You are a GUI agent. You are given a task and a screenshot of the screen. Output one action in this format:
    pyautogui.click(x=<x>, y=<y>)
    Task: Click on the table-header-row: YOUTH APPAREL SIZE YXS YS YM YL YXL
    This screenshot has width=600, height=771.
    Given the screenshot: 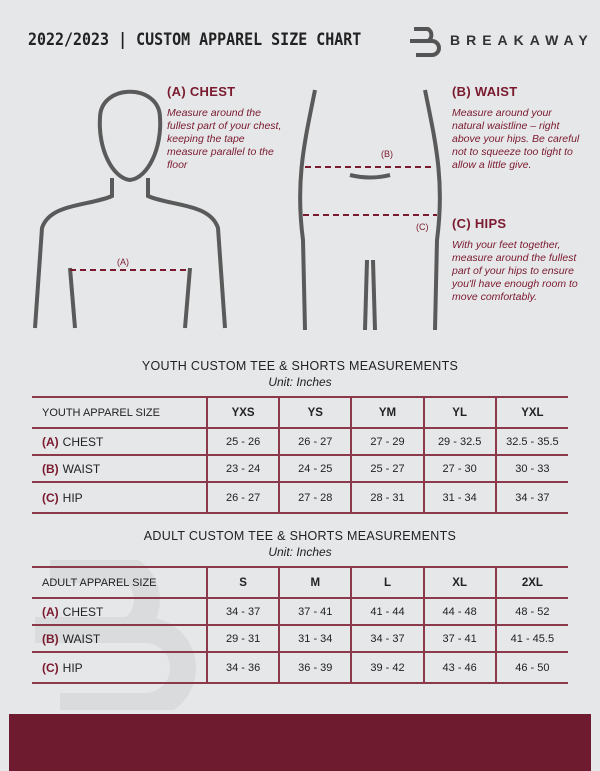 What is the action you would take?
    pyautogui.click(x=300, y=412)
    